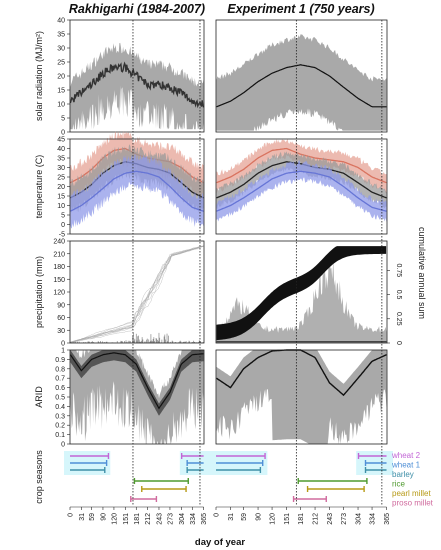  Describe the element at coordinates (301, 373) in the screenshot. I see `arid-right-mean` at that location.